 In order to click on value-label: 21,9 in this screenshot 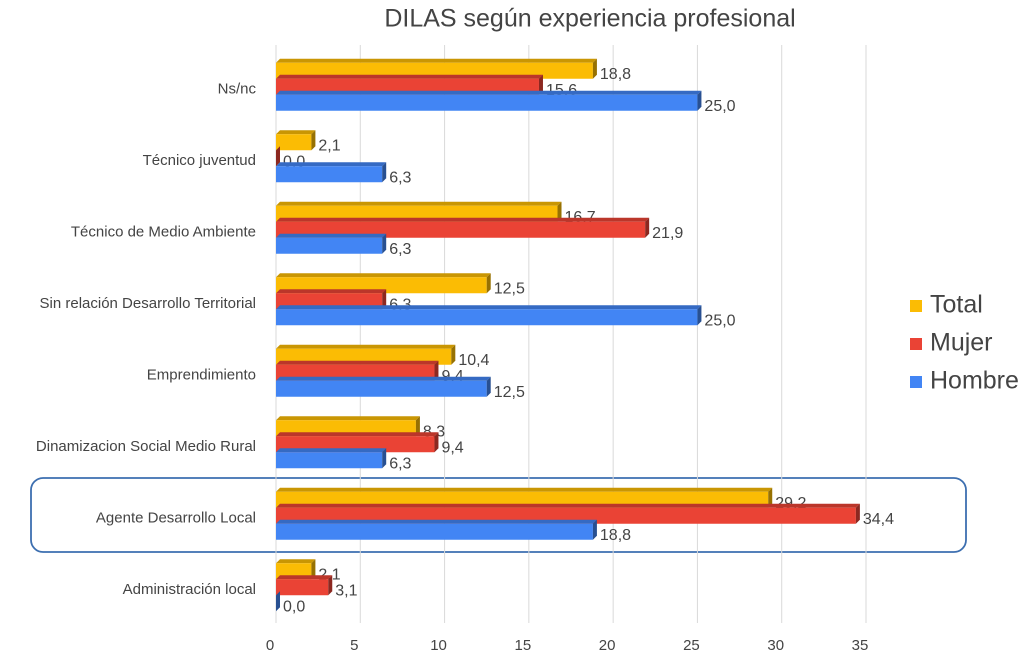, I will do `click(667, 233)`.